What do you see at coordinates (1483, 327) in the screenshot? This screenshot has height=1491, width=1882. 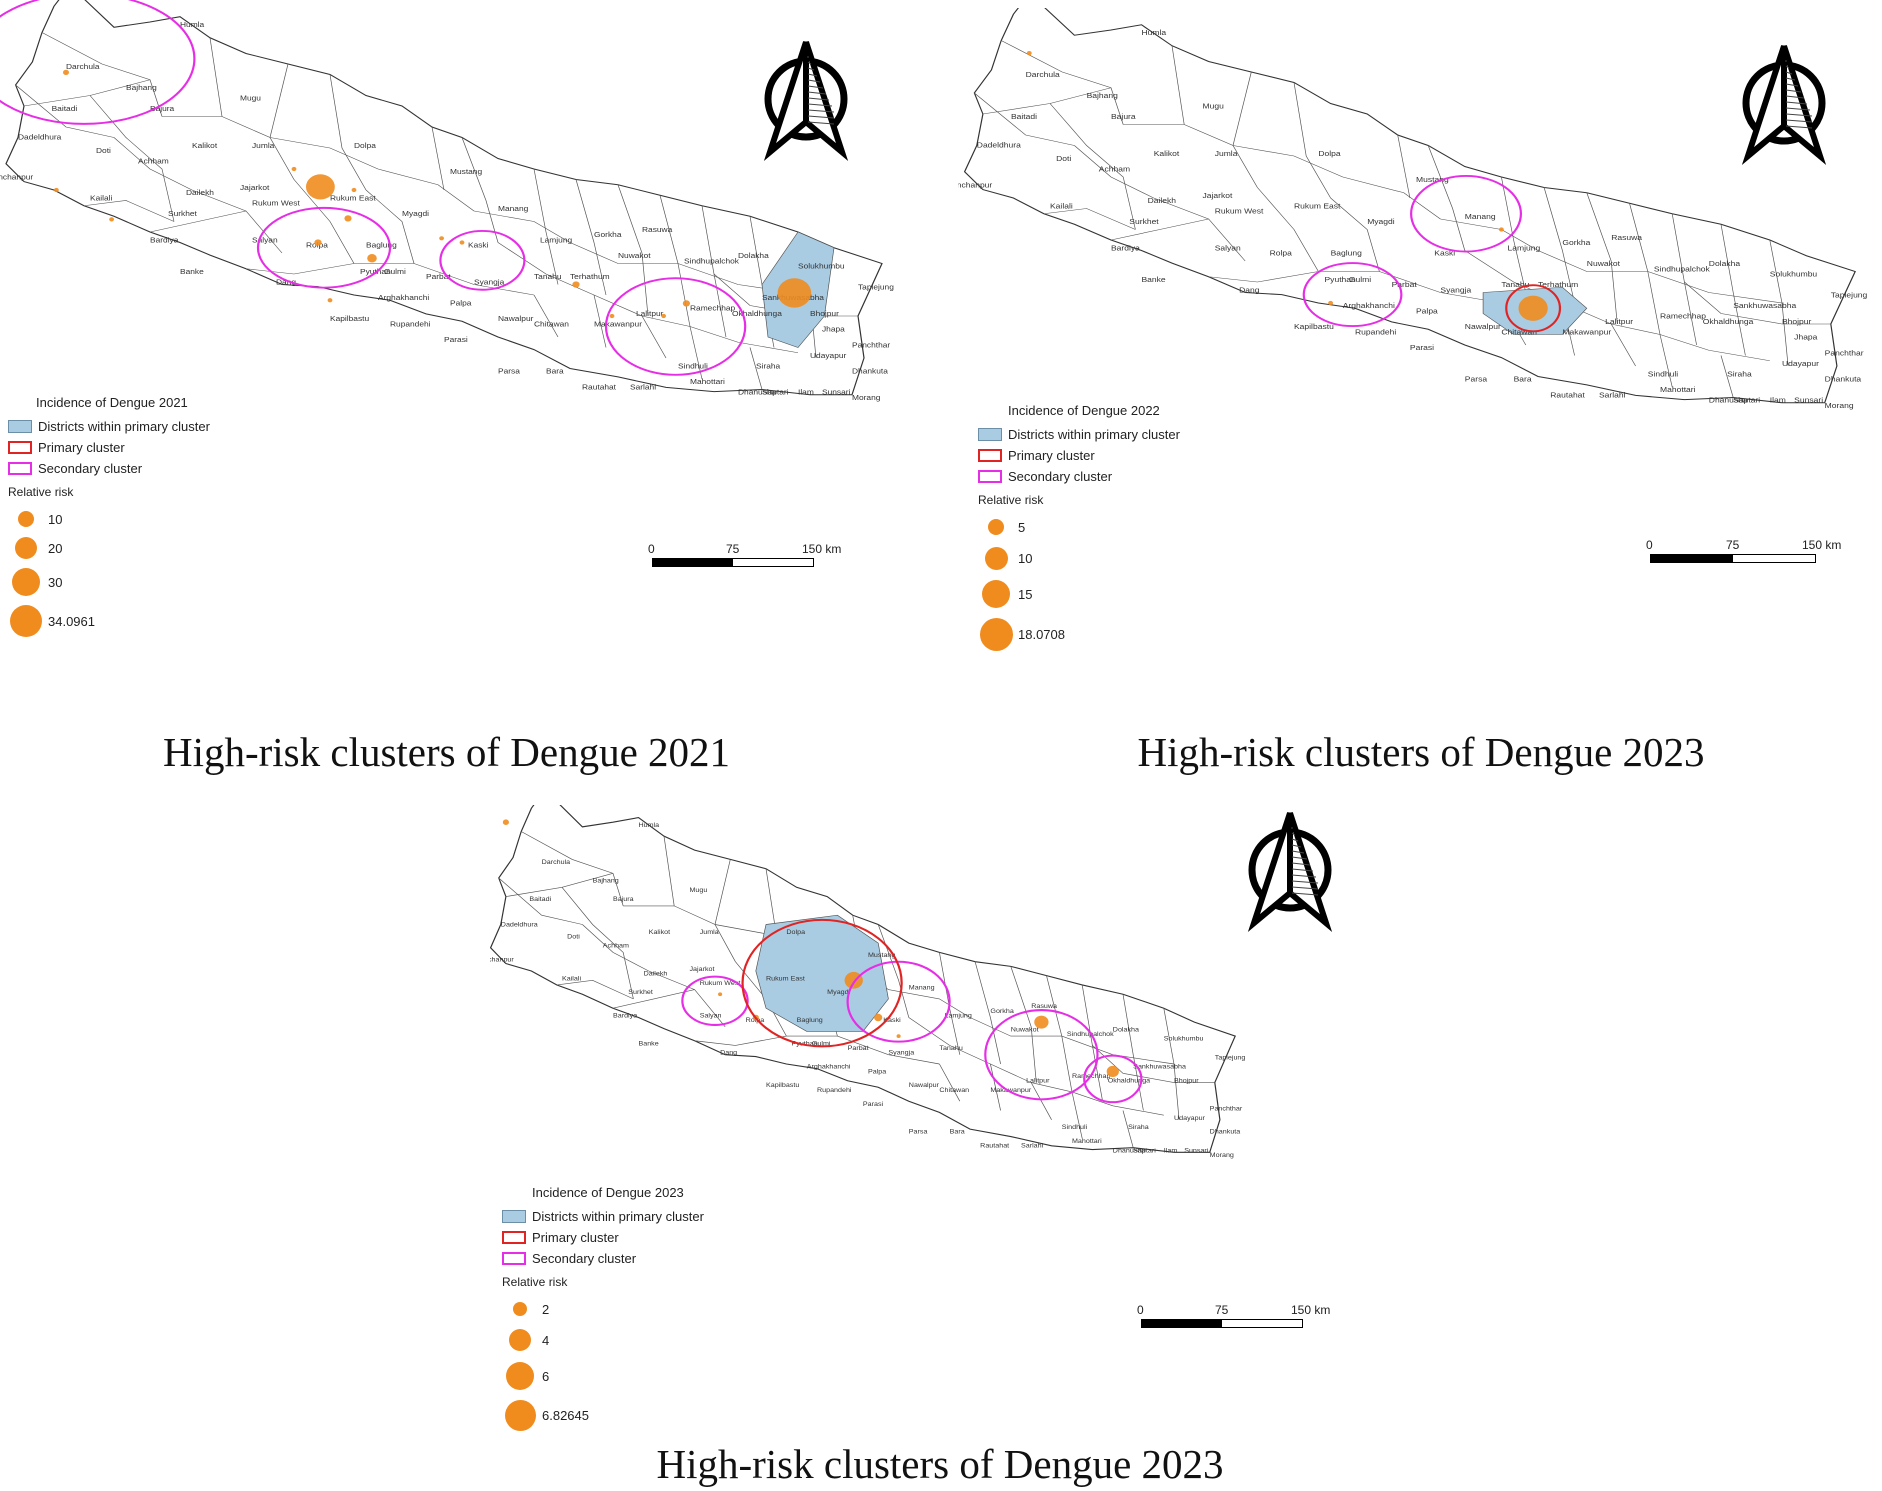 I see `district-label: Nawalpur` at bounding box center [1483, 327].